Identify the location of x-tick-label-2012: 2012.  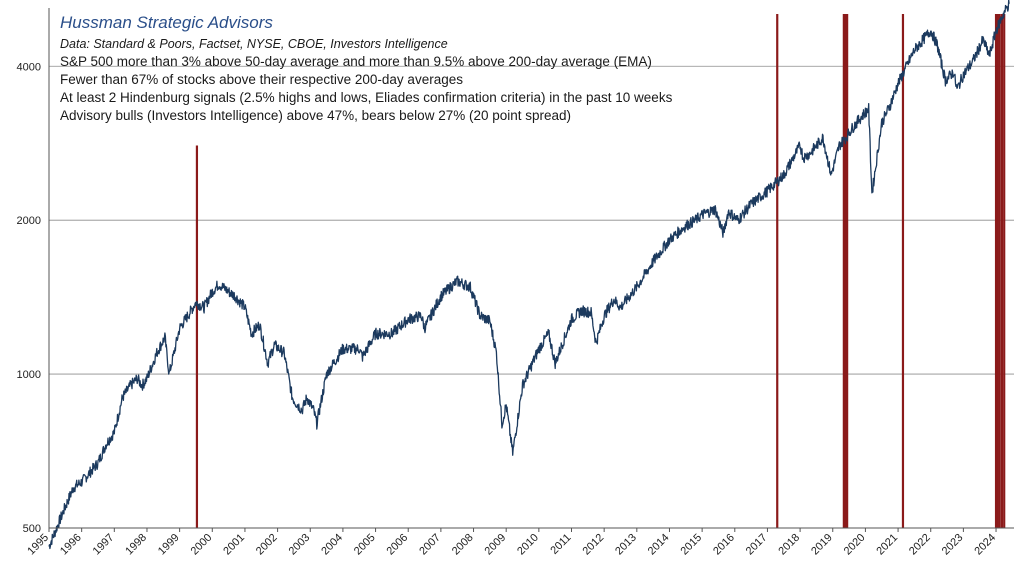
(593, 545).